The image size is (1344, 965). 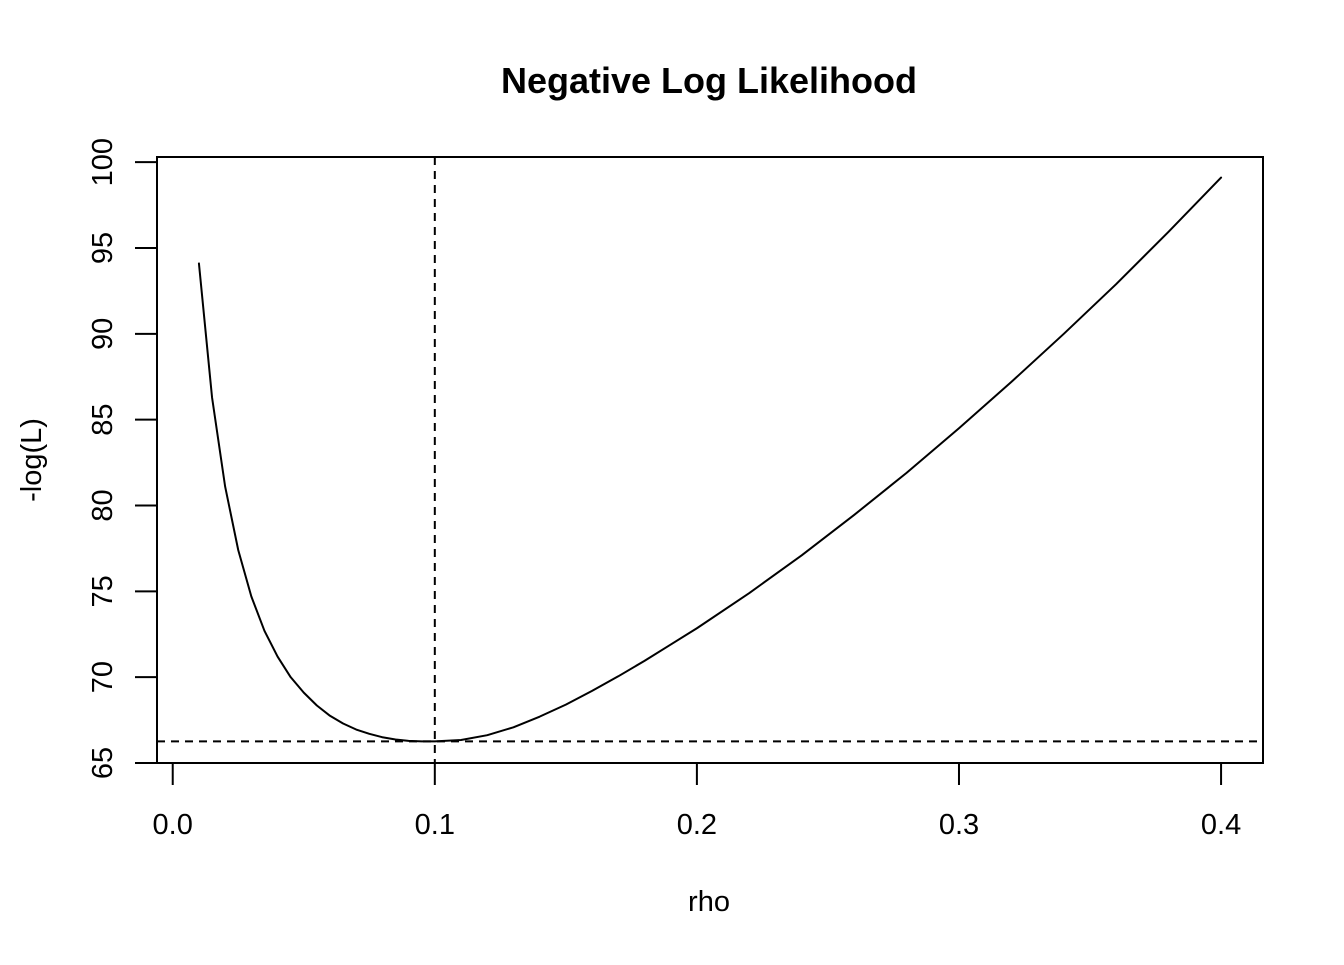 What do you see at coordinates (959, 825) in the screenshot?
I see `x-tick-label: 0.3` at bounding box center [959, 825].